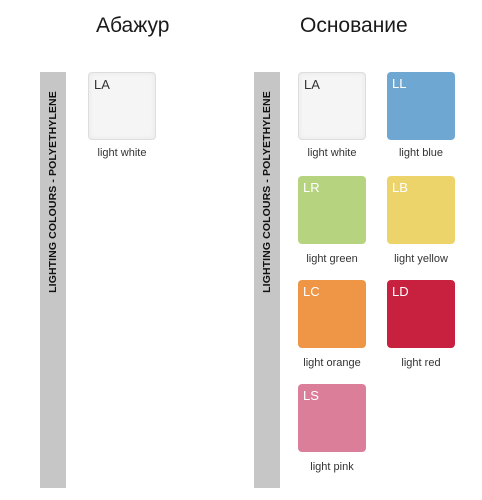 This screenshot has width=482, height=500. I want to click on shade-section-title: Абажур, so click(133, 25).